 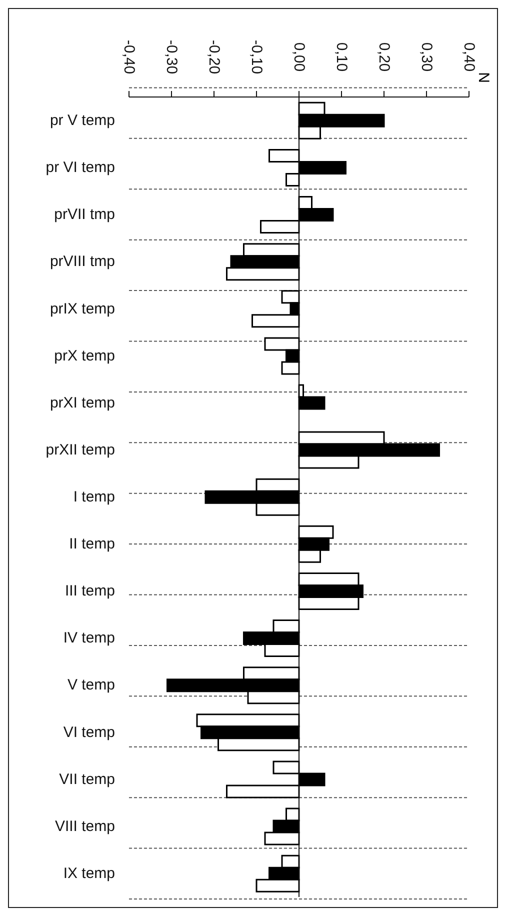 What do you see at coordinates (89, 638) in the screenshot?
I see `y-tick-label: IV temp` at bounding box center [89, 638].